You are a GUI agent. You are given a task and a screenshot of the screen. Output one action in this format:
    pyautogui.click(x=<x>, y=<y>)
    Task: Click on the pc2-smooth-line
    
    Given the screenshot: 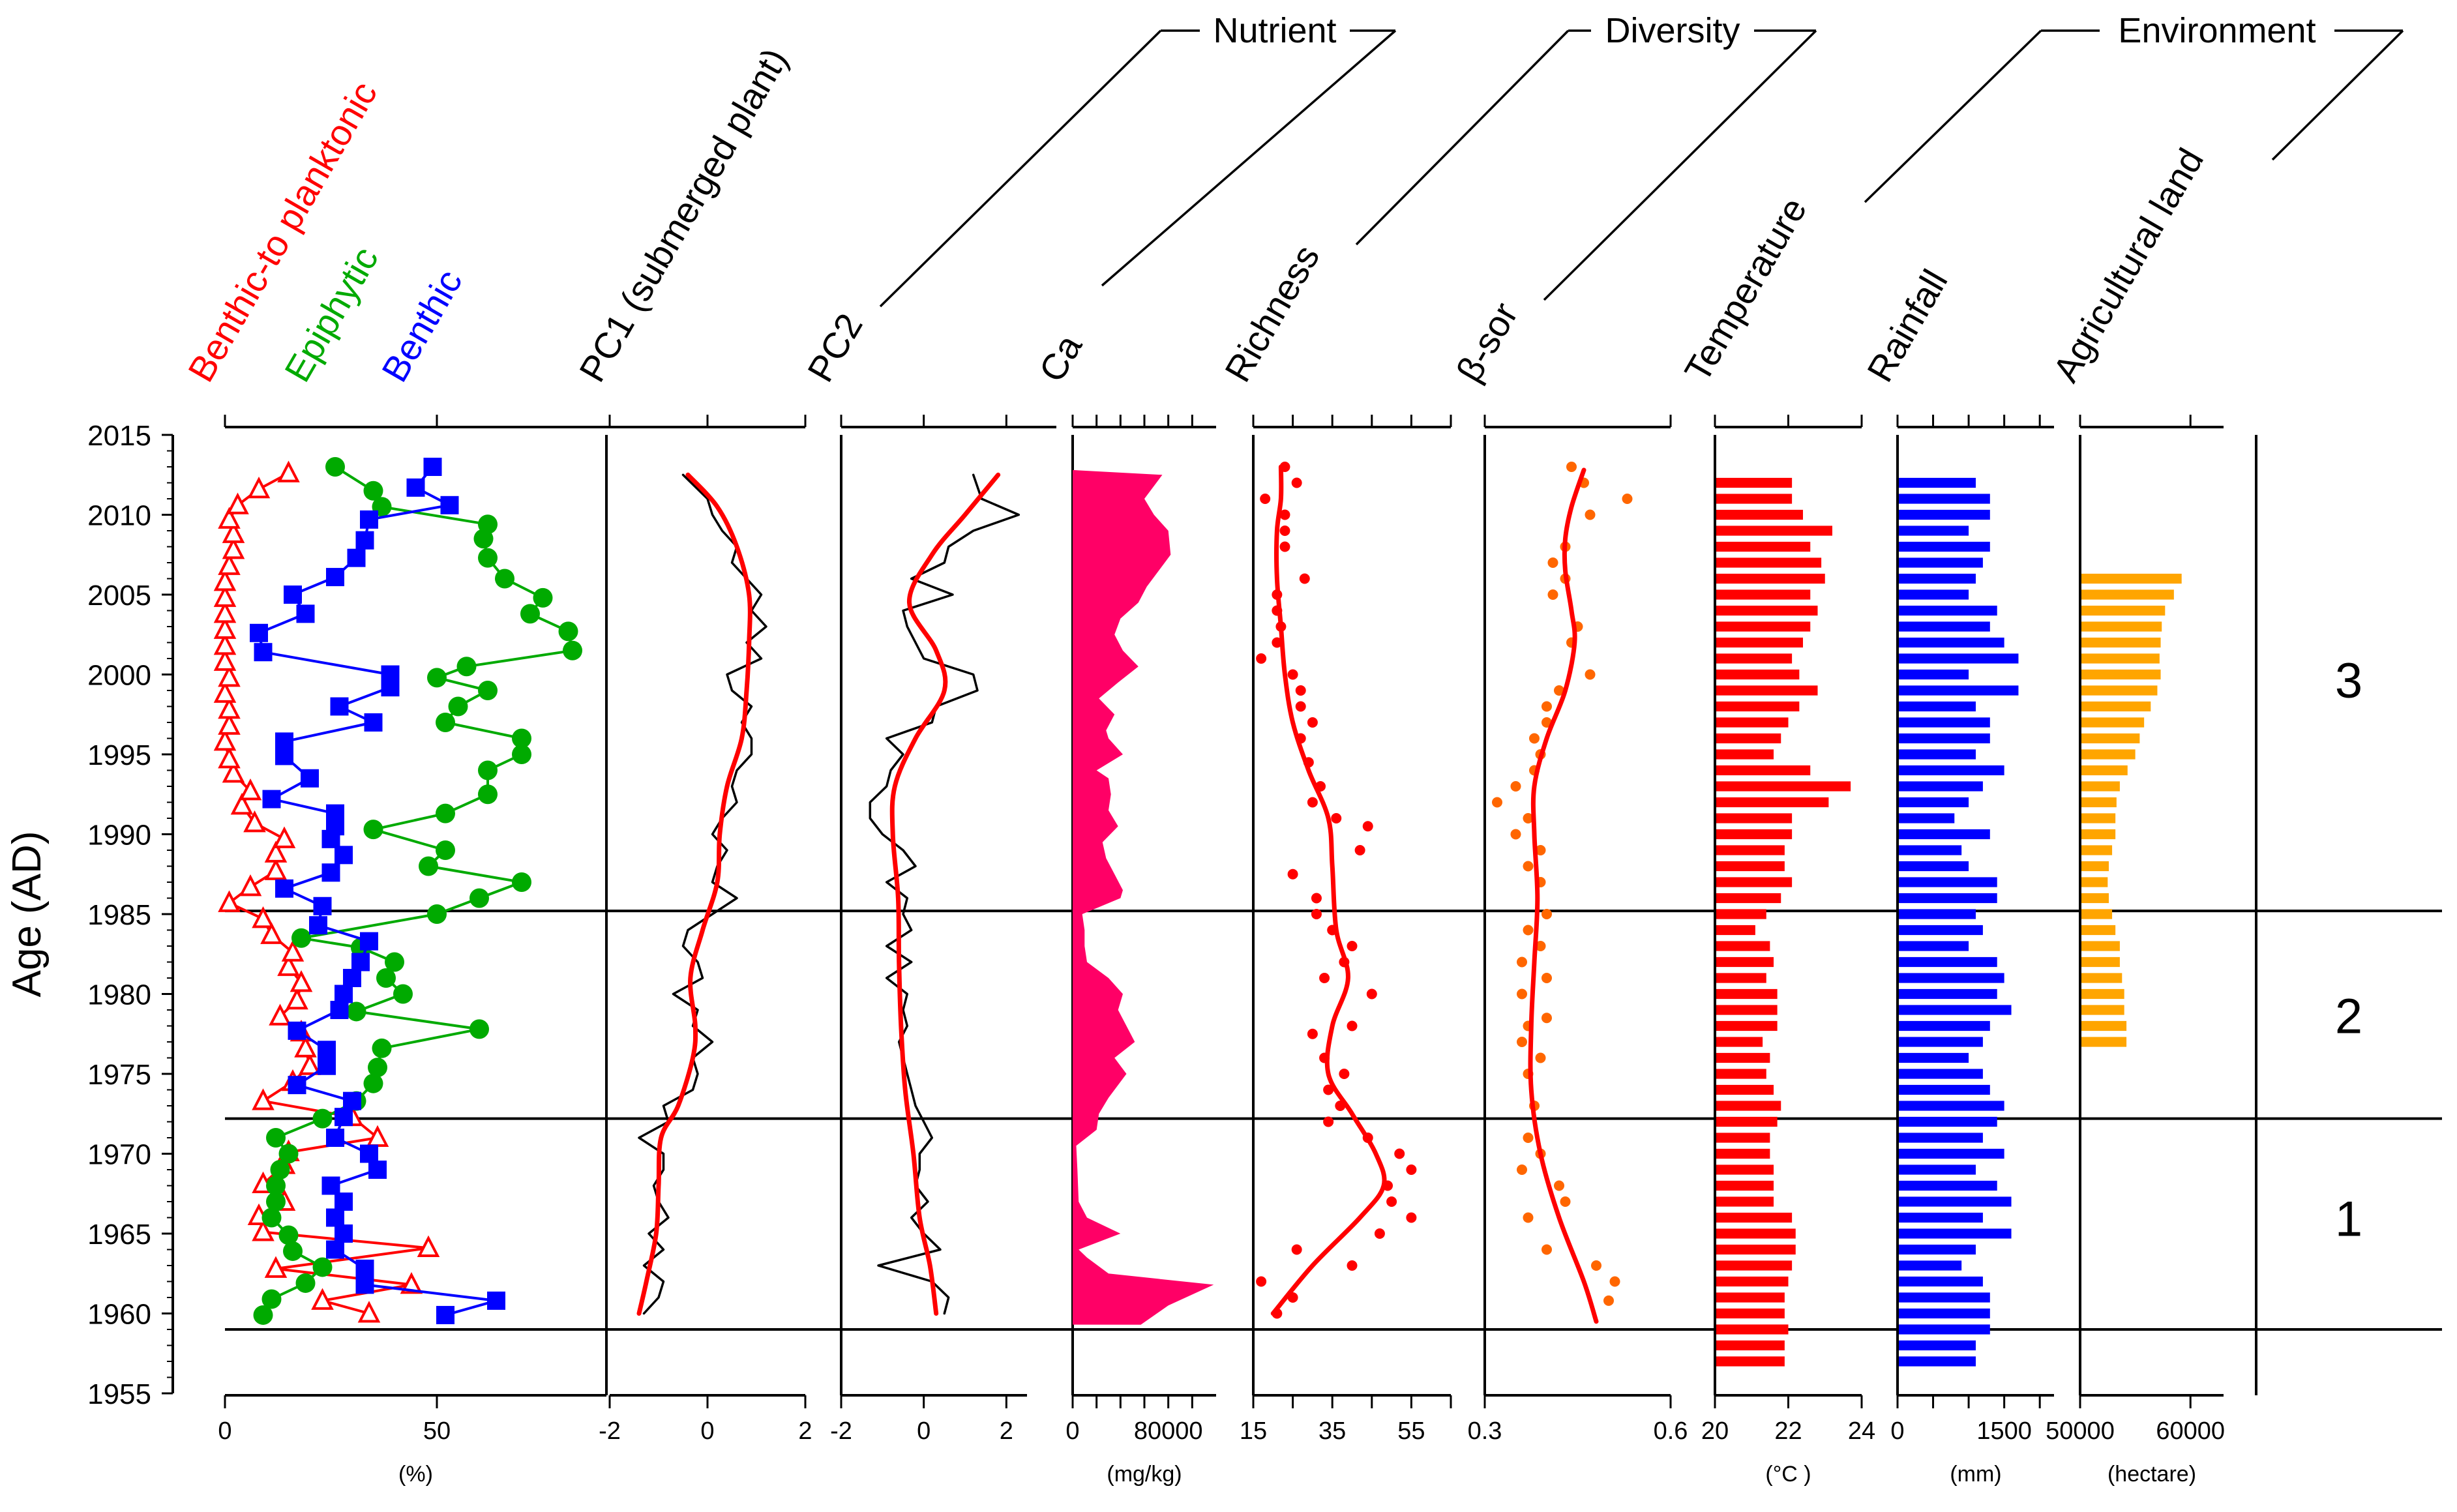 What is the action you would take?
    pyautogui.click(x=945, y=894)
    